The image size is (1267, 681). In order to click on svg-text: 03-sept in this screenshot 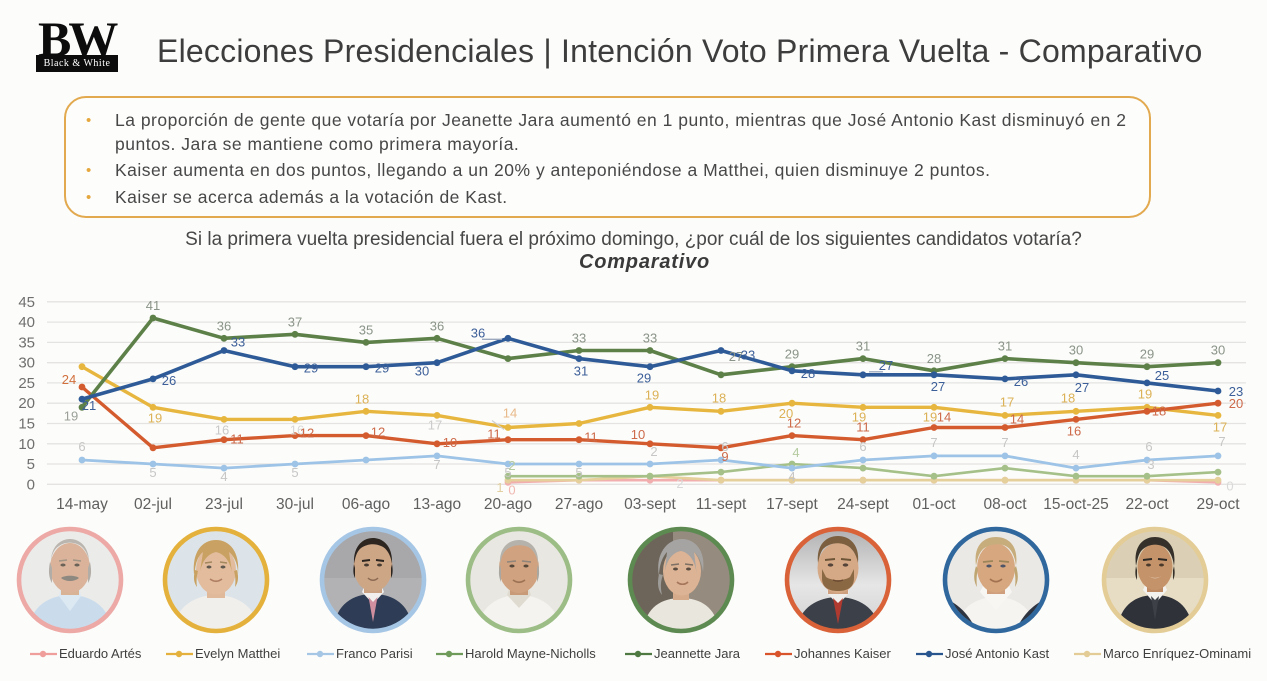, I will do `click(650, 504)`.